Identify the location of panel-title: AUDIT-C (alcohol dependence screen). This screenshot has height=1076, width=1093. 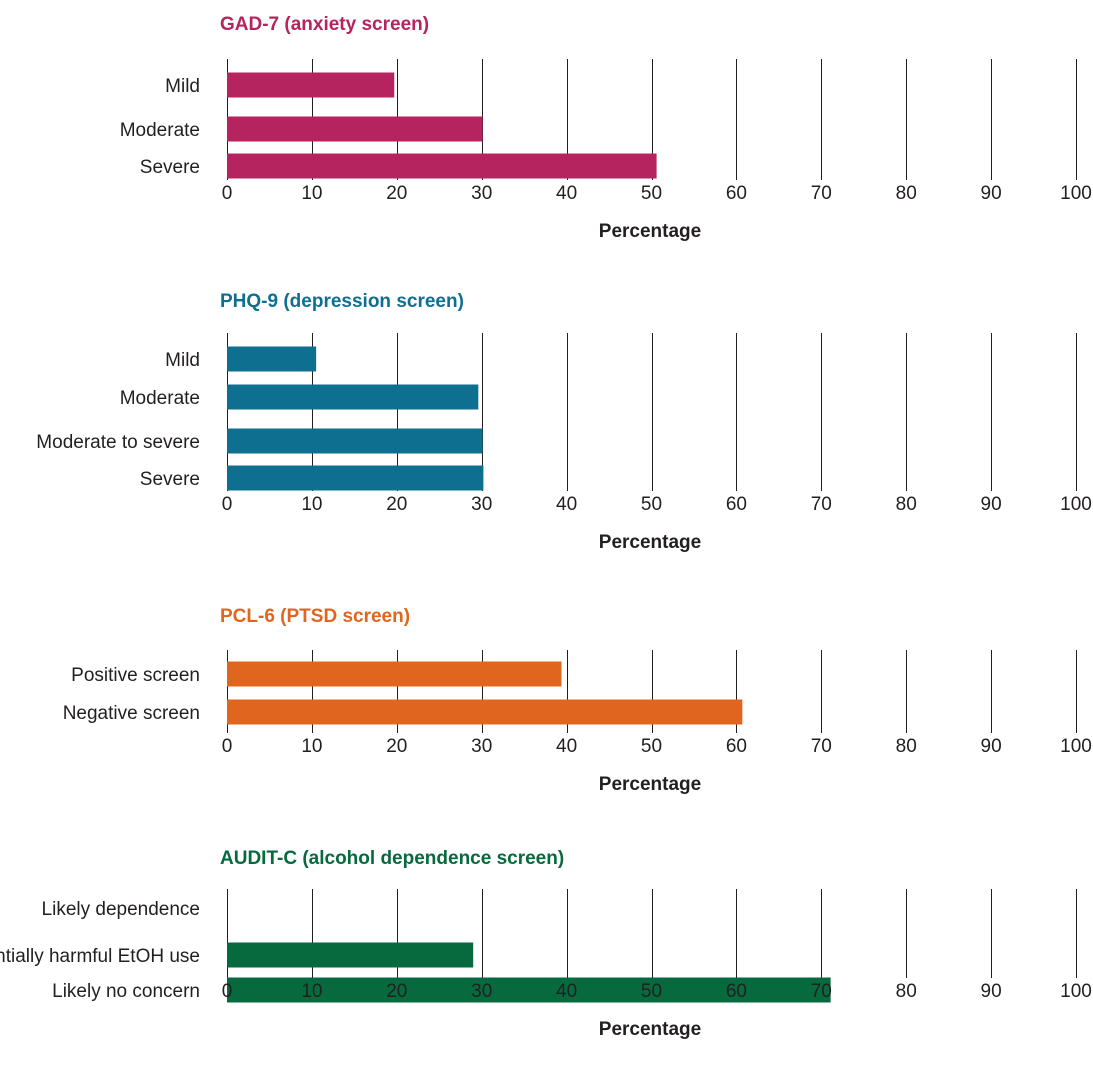
(392, 858).